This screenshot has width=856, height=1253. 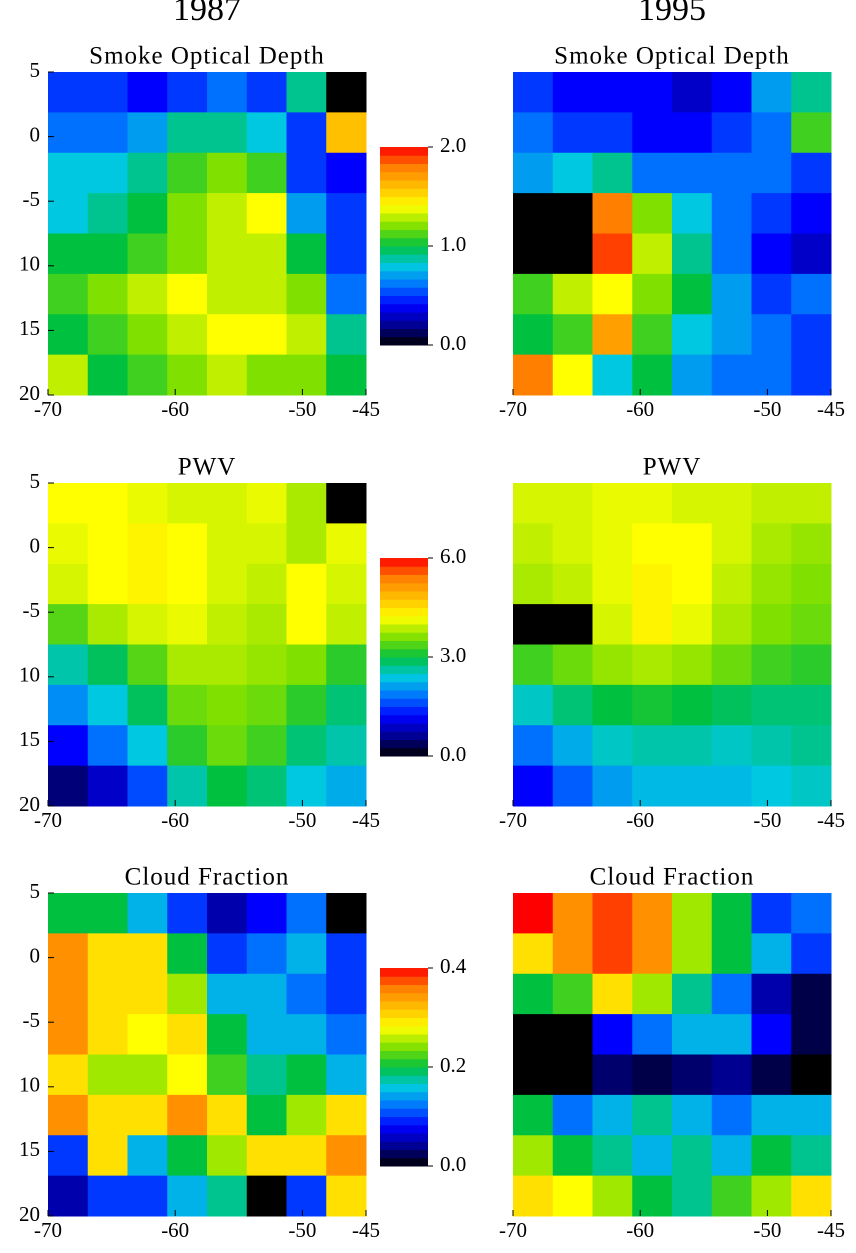 I want to click on colorbar-tick-label: 2.0, so click(x=453, y=145).